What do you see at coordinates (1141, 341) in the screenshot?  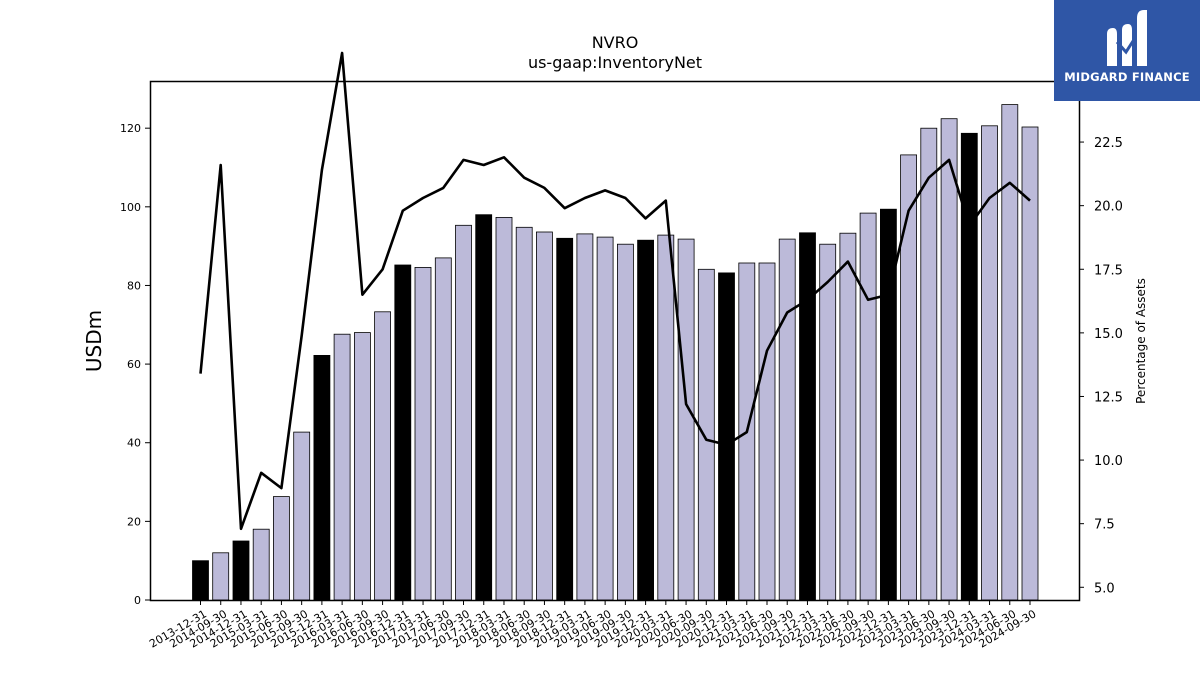 I see `y-axis-right-label: Percentage of Assets` at bounding box center [1141, 341].